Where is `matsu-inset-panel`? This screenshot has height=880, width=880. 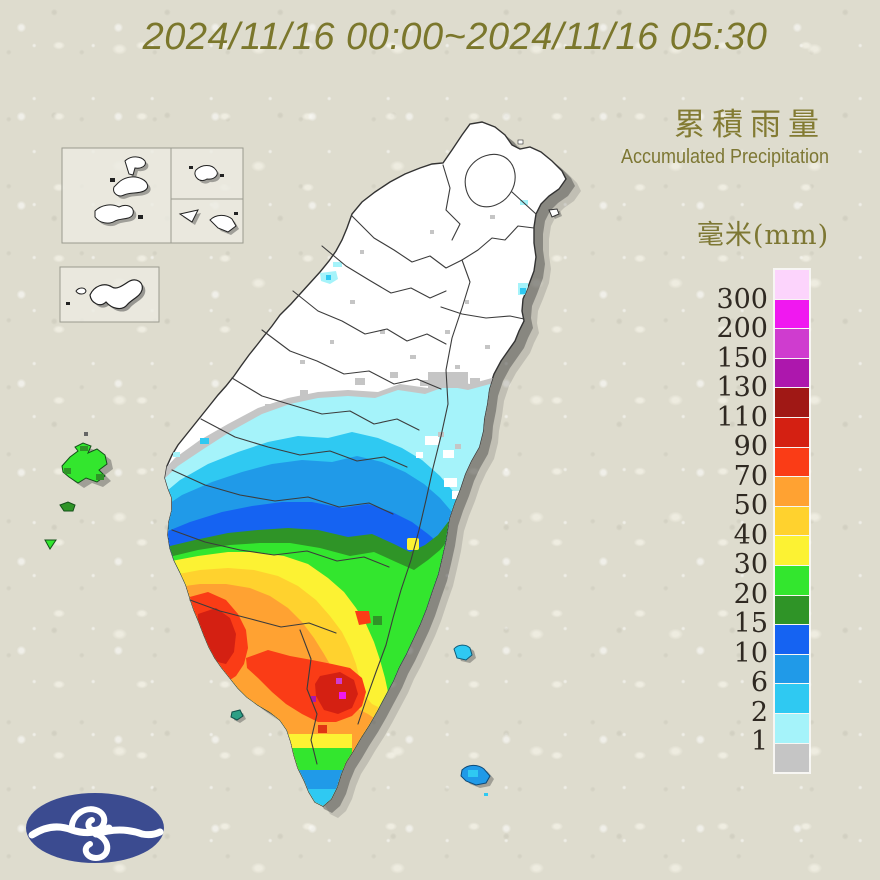 matsu-inset-panel is located at coordinates (152, 195).